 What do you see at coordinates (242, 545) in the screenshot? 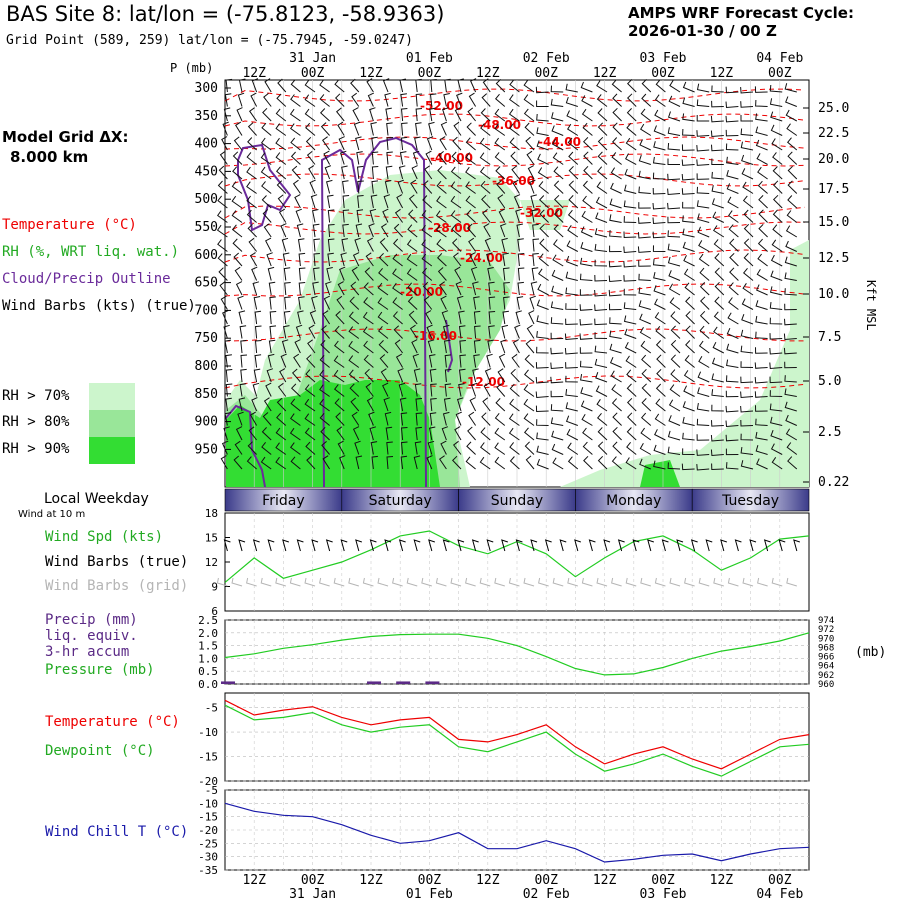
I see `surface-barb-true` at bounding box center [242, 545].